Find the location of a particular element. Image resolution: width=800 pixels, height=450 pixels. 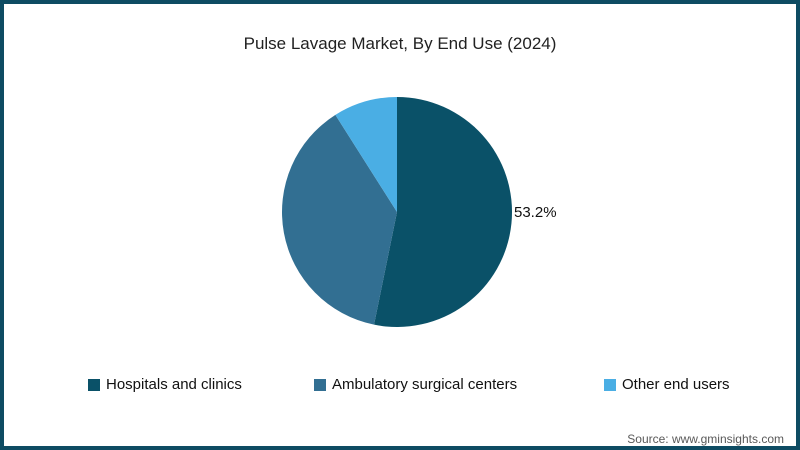

legend-item-hospitals-and-clinics: Hospitals and clinics is located at coordinates (165, 384).